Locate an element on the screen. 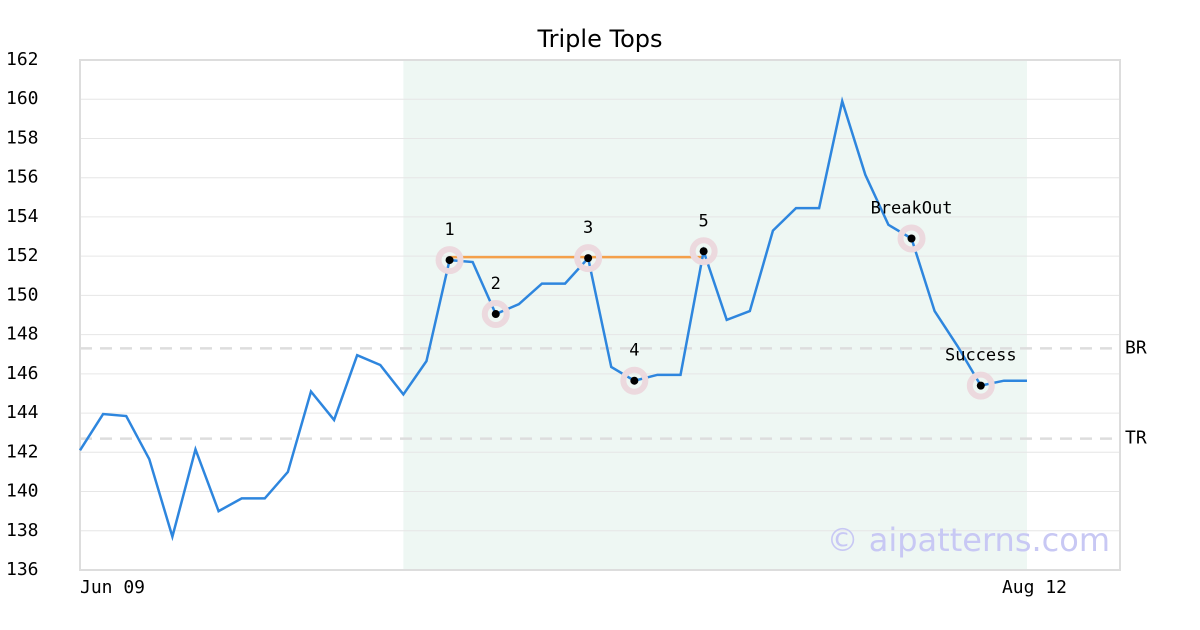  y-tick-label: 142 is located at coordinates (22, 451).